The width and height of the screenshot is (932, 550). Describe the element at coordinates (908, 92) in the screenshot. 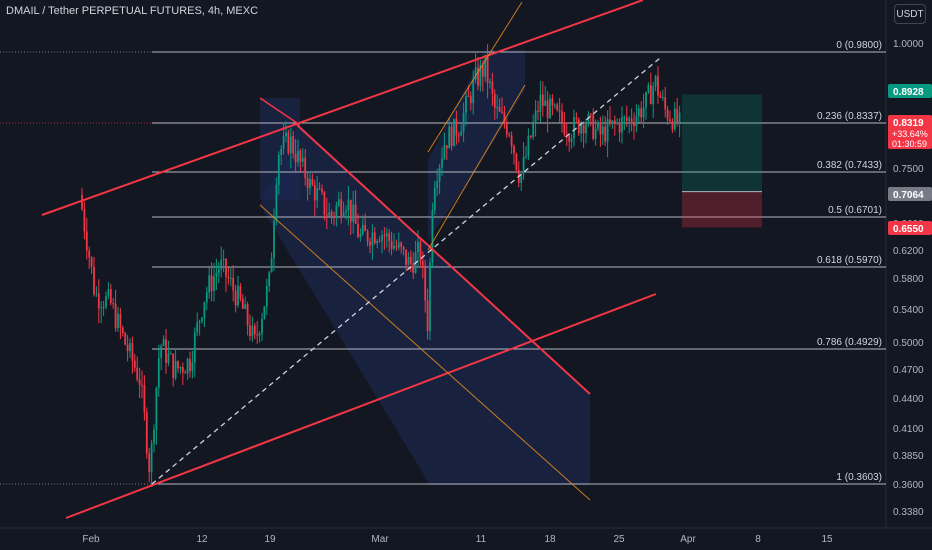

I see `price-tag-value: 0.8928` at that location.